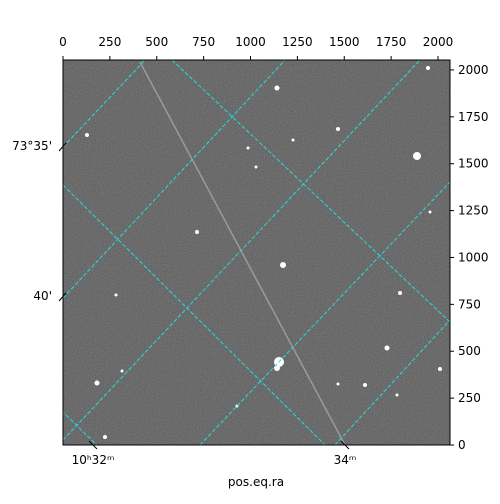 The image size is (500, 504). What do you see at coordinates (344, 42) in the screenshot?
I see `x-tick-label: 1500` at bounding box center [344, 42].